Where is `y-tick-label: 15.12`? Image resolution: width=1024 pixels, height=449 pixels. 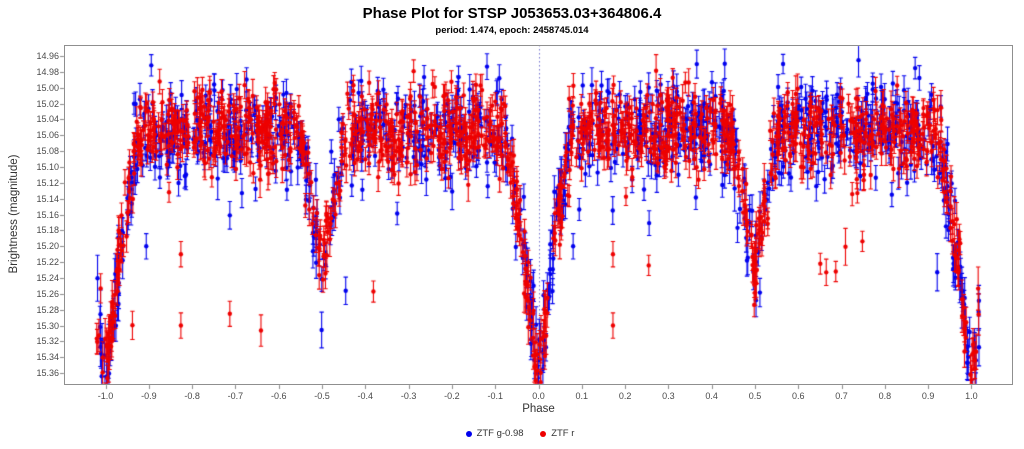
y-tick-label: 15.12 is located at coordinates (47, 182).